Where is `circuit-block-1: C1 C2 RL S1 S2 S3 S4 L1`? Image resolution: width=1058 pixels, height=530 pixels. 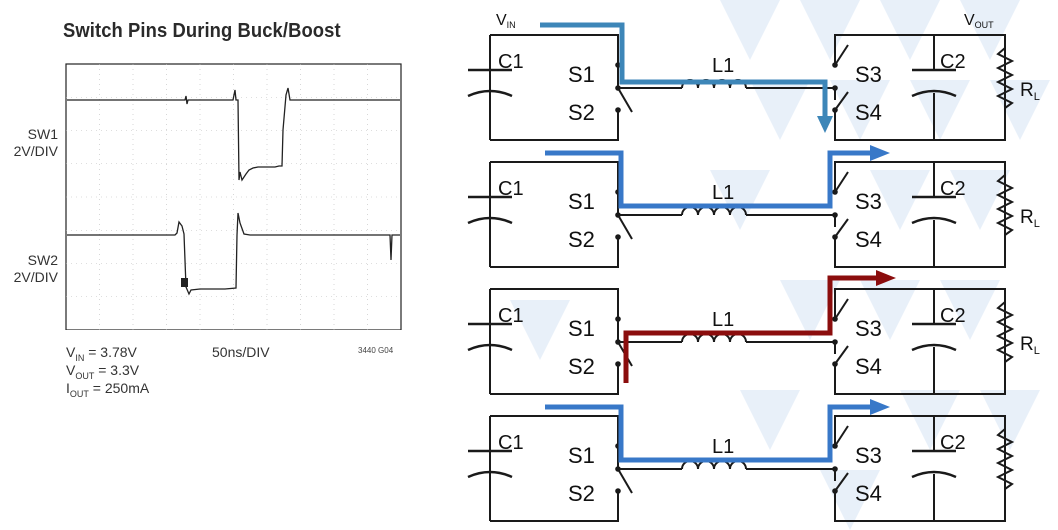 circuit-block-1: C1 C2 RL S1 S2 S3 S4 L1 is located at coordinates (753, 87).